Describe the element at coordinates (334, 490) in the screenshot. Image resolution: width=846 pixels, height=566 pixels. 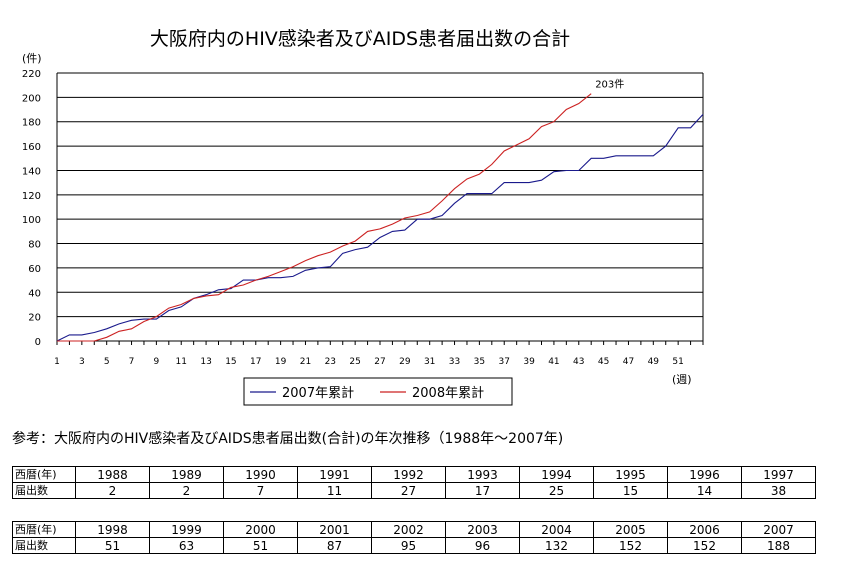
I see `count-cell: 11` at that location.